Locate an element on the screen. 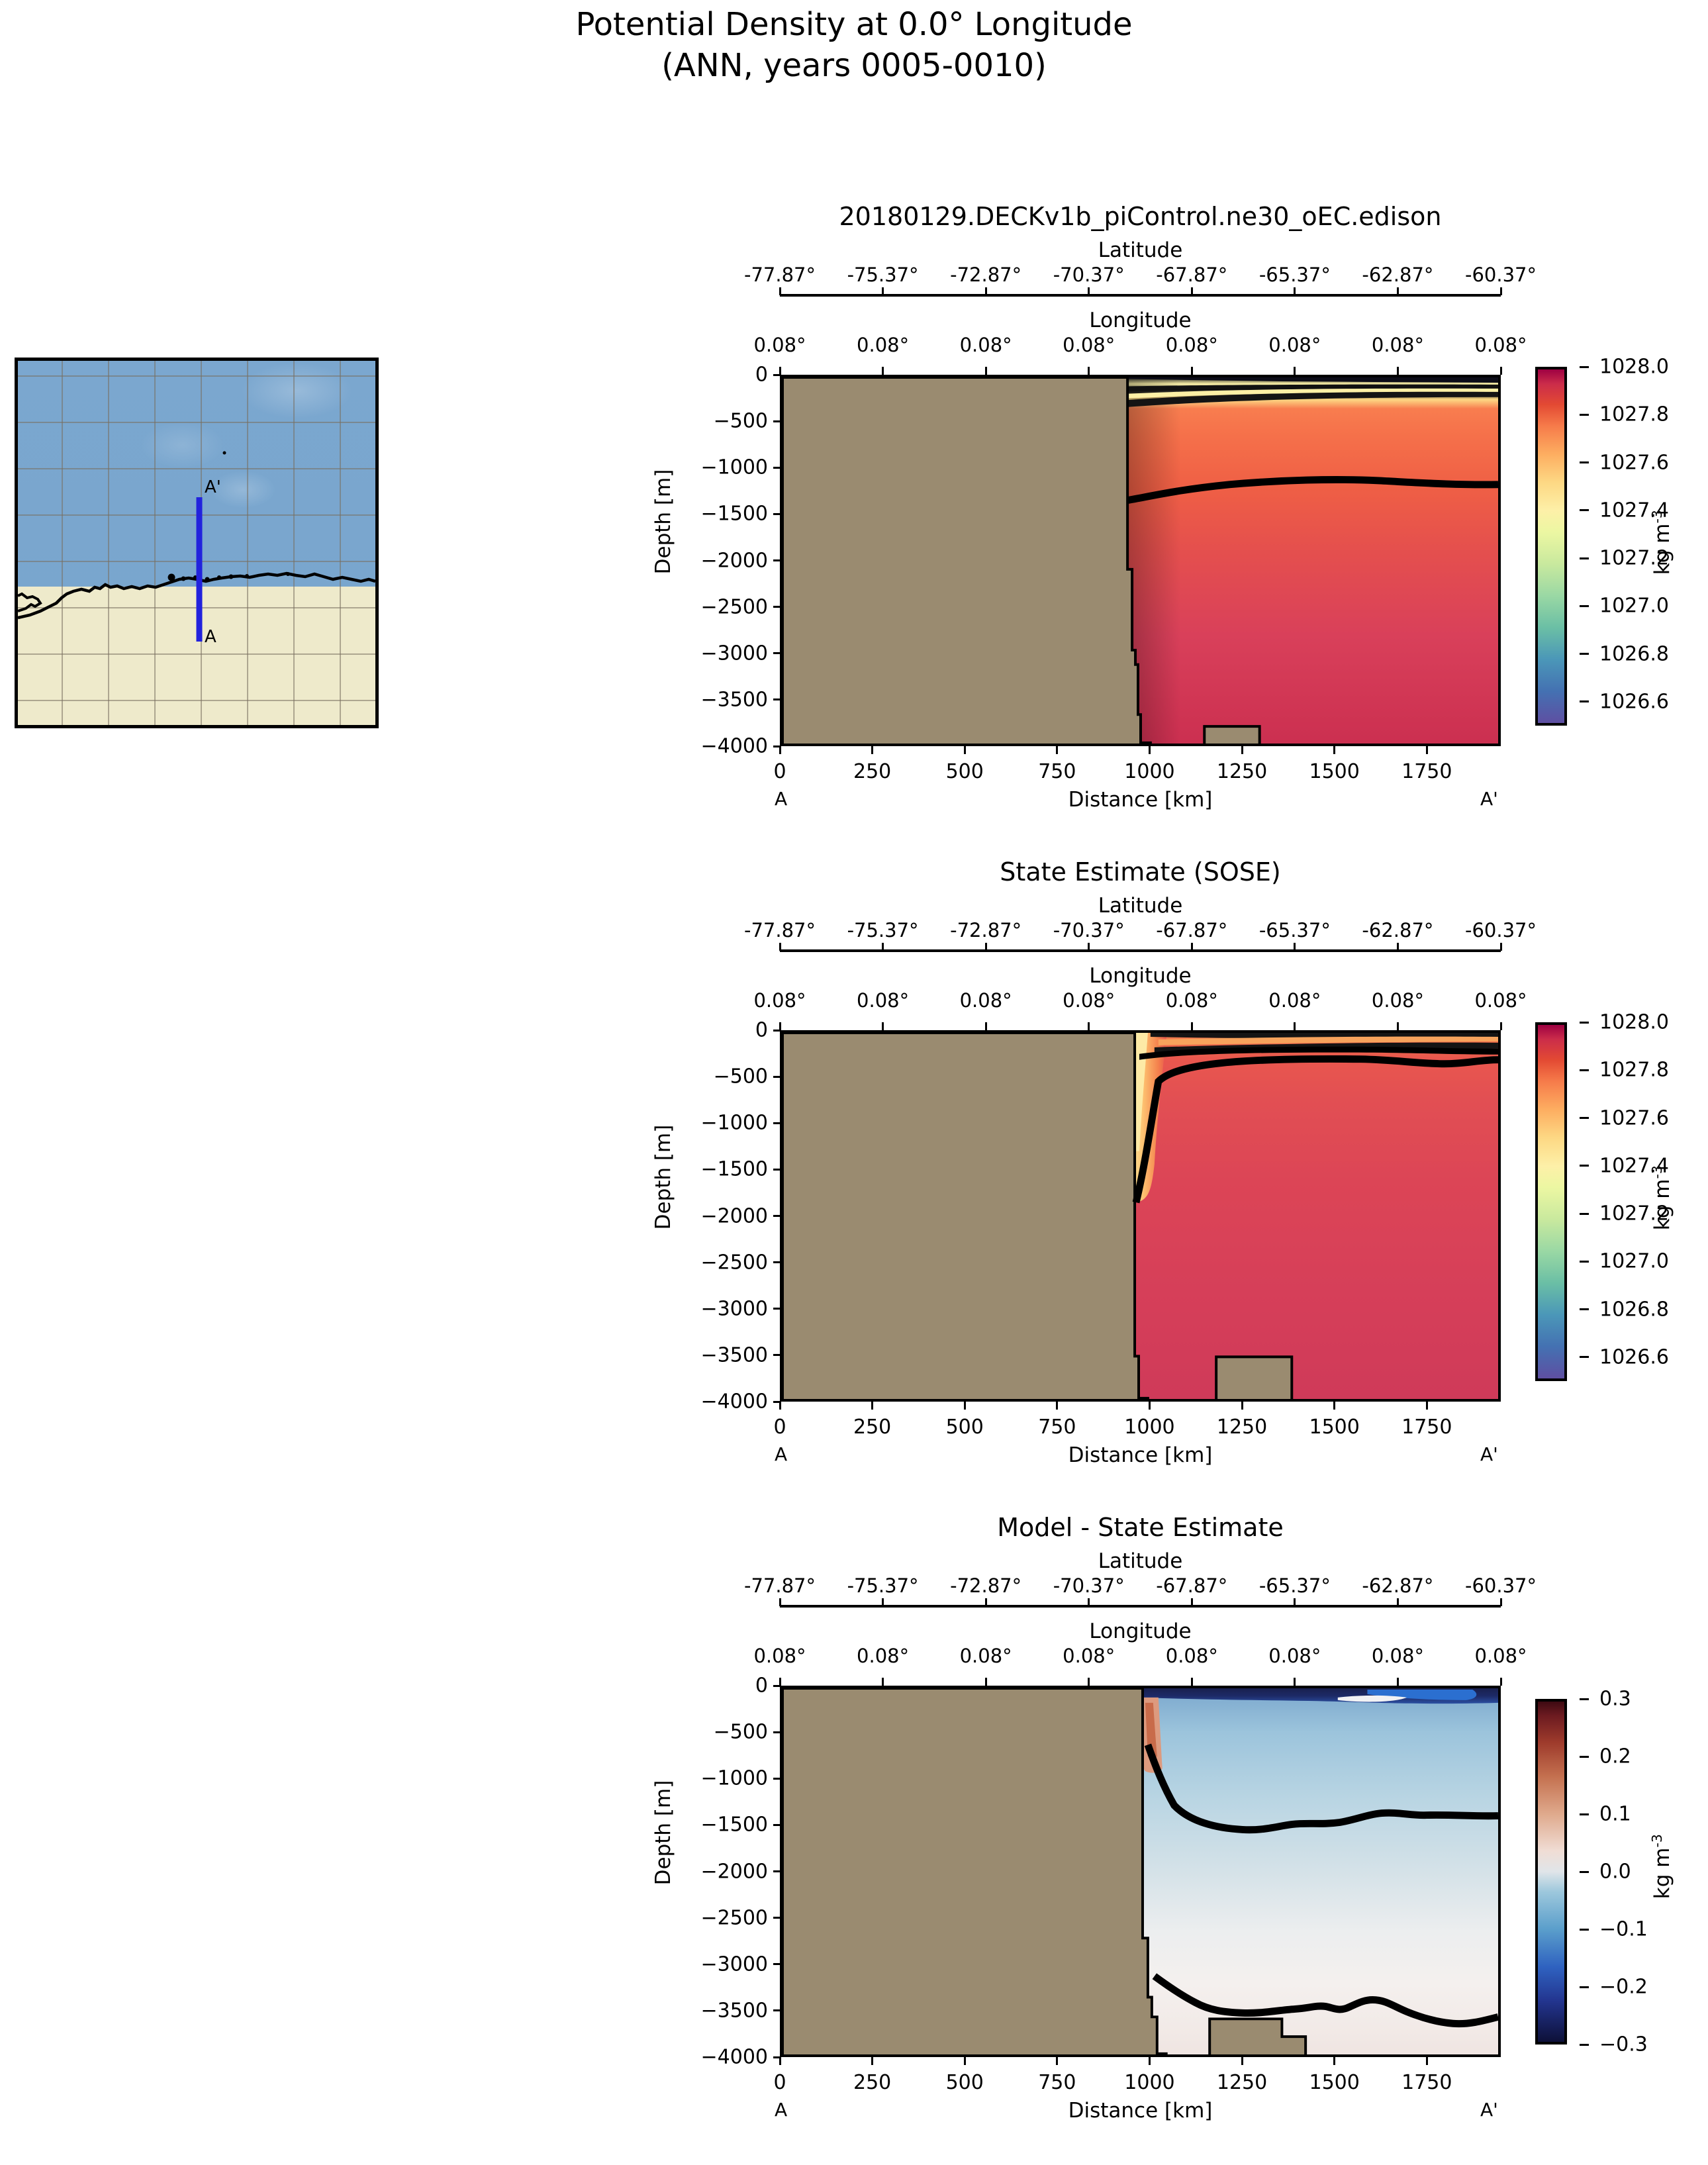 Image resolution: width=1708 pixels, height=2165 pixels. colorbar-tick-label: −0.2 is located at coordinates (1623, 1987).